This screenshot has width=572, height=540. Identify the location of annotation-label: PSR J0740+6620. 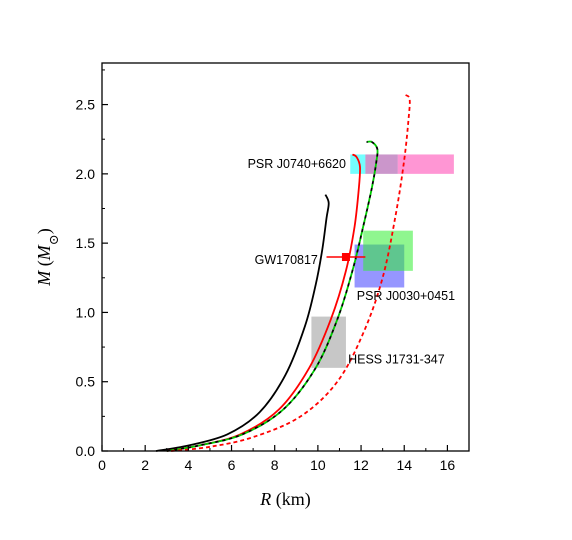
(297, 164).